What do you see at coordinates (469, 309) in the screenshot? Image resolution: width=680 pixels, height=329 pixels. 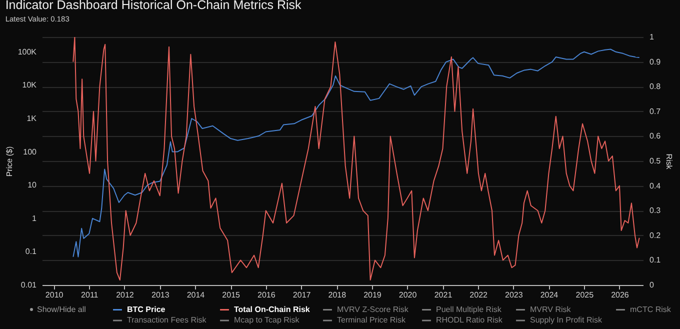 I see `legend-label: Puell Multiple Risk` at bounding box center [469, 309].